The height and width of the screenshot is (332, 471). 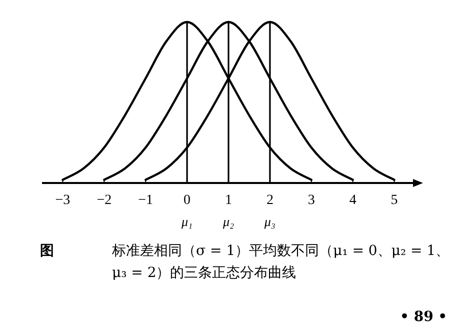 I want to click on x-tick-label: −1, so click(x=146, y=200).